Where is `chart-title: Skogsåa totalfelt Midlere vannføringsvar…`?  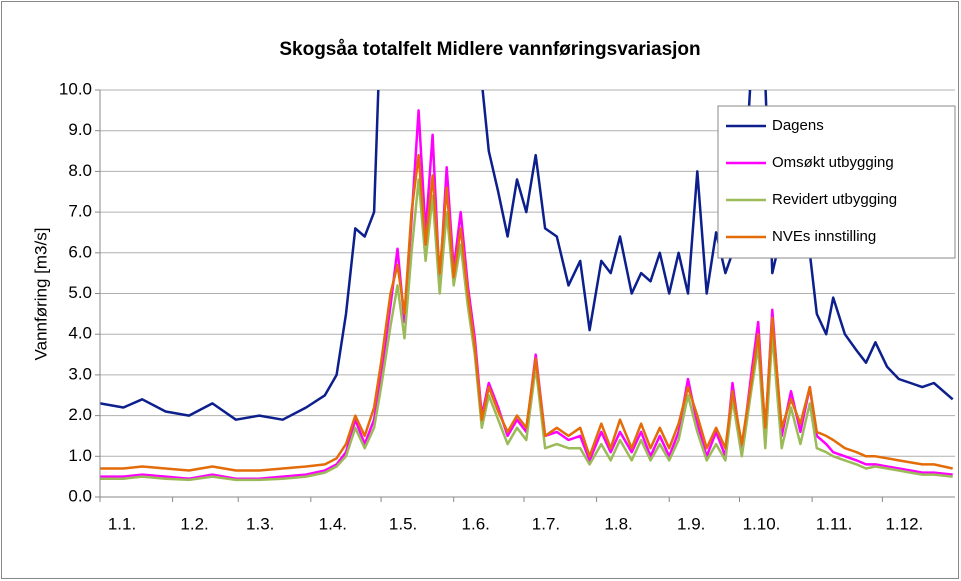
chart-title: Skogsåa totalfelt Midlere vannføringsvar… is located at coordinates (489, 49).